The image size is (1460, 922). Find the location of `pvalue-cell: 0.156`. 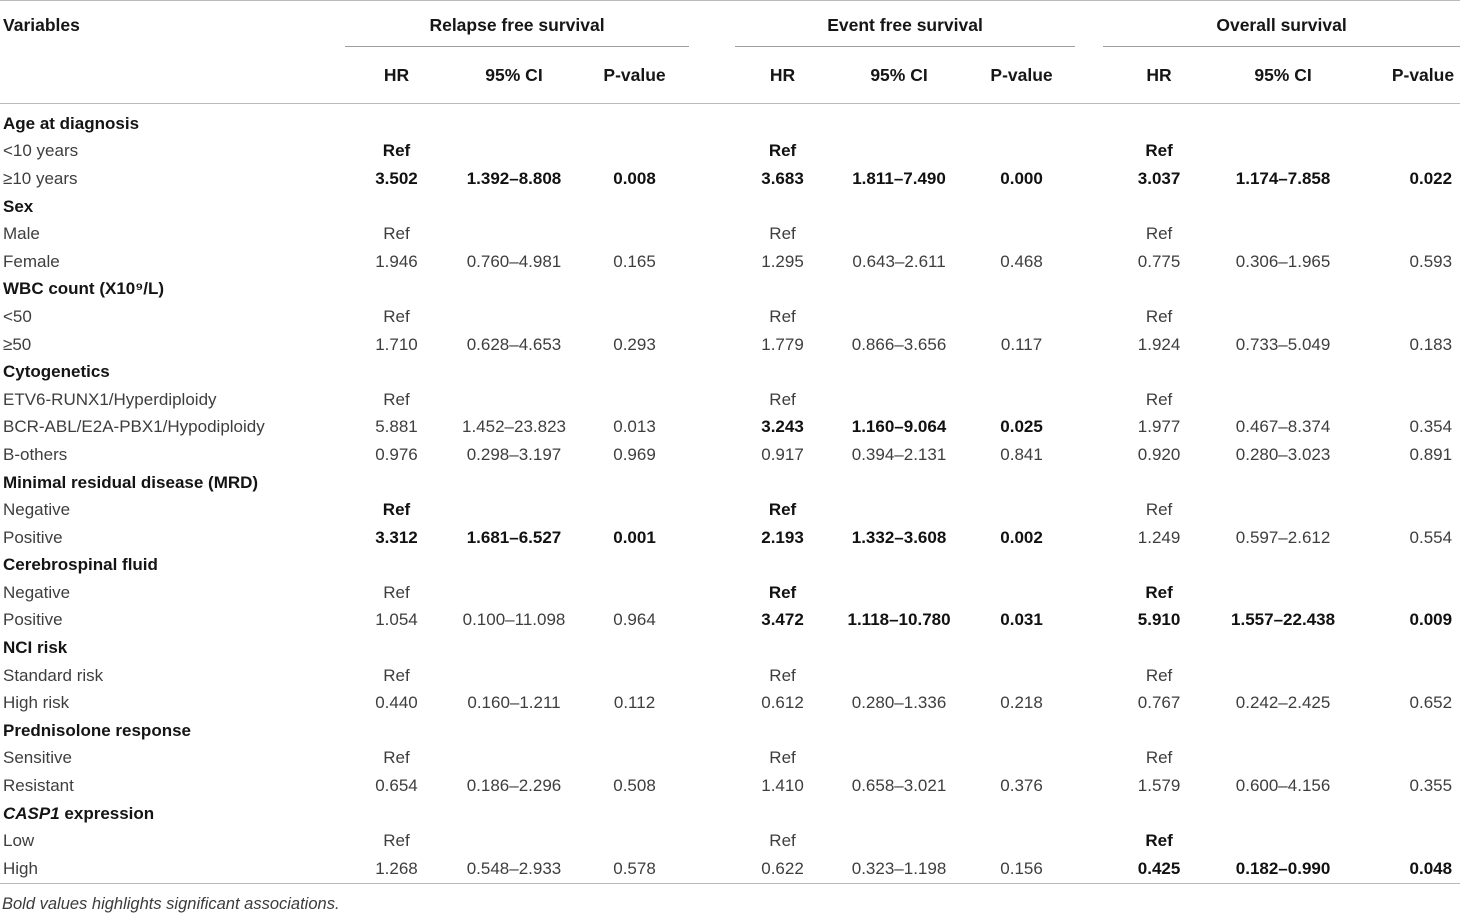

pvalue-cell: 0.156 is located at coordinates (1021, 868).